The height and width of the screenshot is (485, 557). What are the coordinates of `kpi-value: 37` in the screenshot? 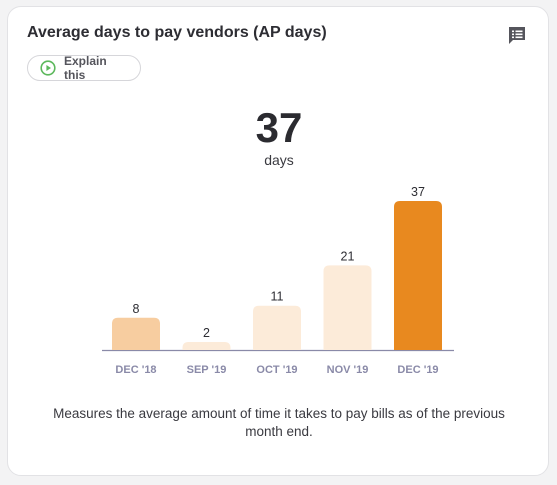 It's located at (279, 127).